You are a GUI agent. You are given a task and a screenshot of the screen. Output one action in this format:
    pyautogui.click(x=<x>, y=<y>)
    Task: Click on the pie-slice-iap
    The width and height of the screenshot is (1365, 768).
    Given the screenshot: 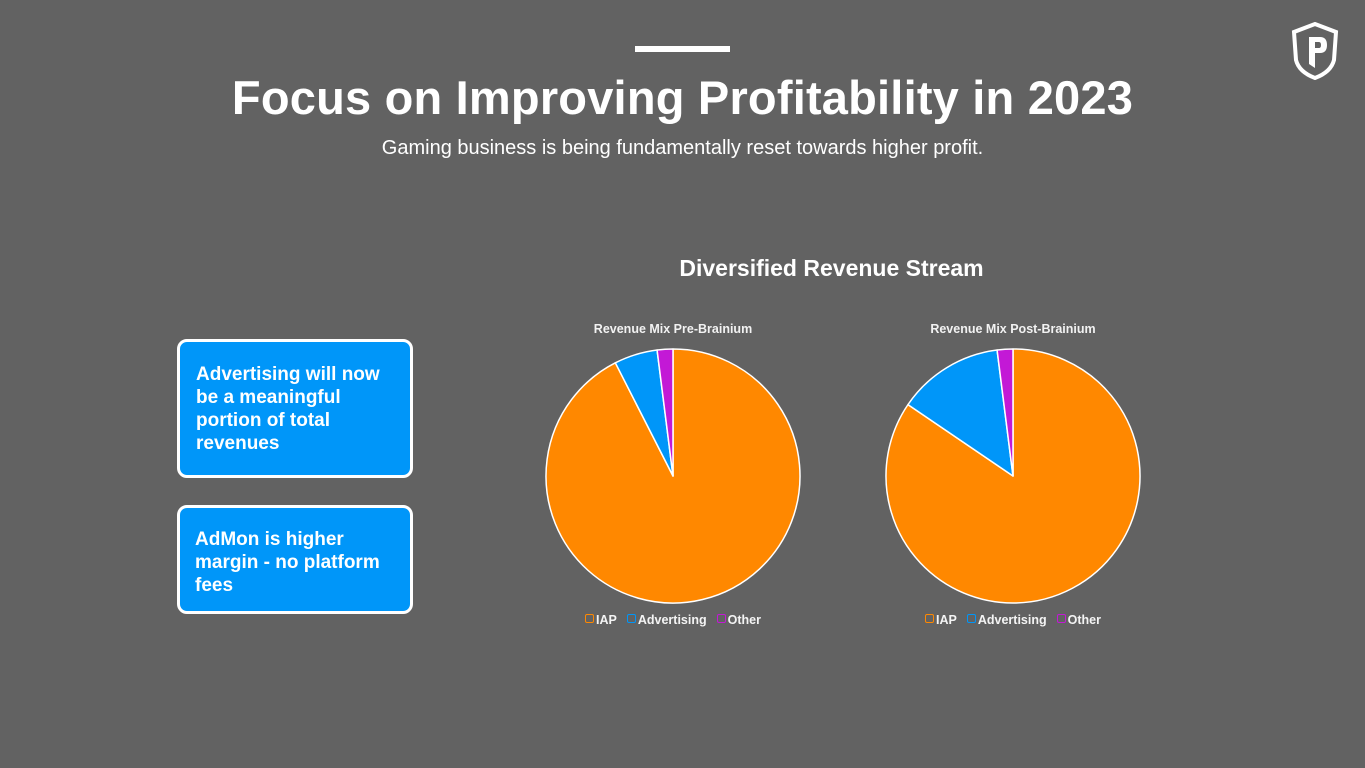 What is the action you would take?
    pyautogui.click(x=1013, y=476)
    